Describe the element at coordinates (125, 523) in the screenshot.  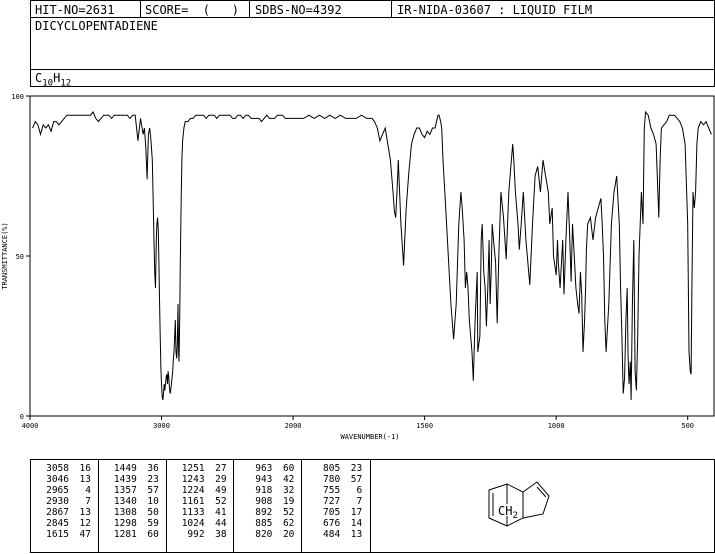
I see `peak-wavenumber: 1298` at that location.